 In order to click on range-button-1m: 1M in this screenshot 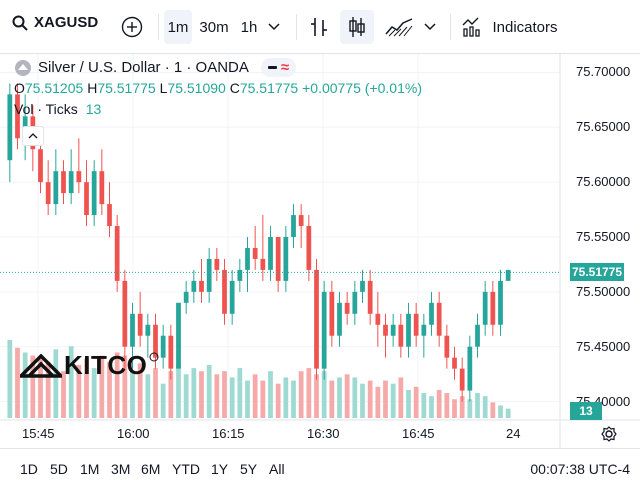, I will do `click(90, 469)`.